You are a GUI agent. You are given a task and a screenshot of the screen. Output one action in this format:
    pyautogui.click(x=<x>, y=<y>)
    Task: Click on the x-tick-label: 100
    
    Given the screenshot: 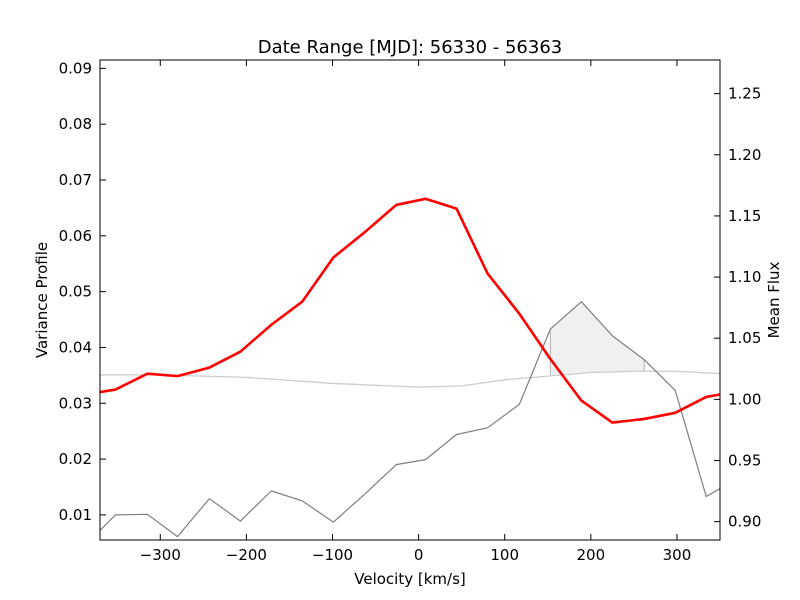 What is the action you would take?
    pyautogui.click(x=504, y=555)
    